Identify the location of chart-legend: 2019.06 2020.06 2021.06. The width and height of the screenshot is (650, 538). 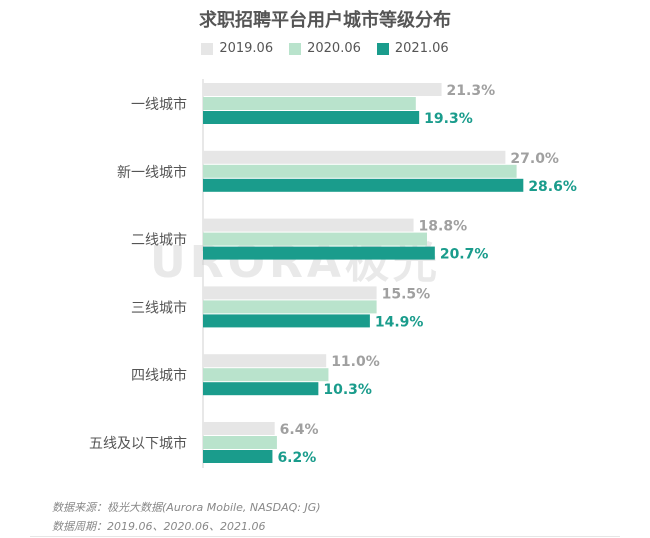
(325, 48).